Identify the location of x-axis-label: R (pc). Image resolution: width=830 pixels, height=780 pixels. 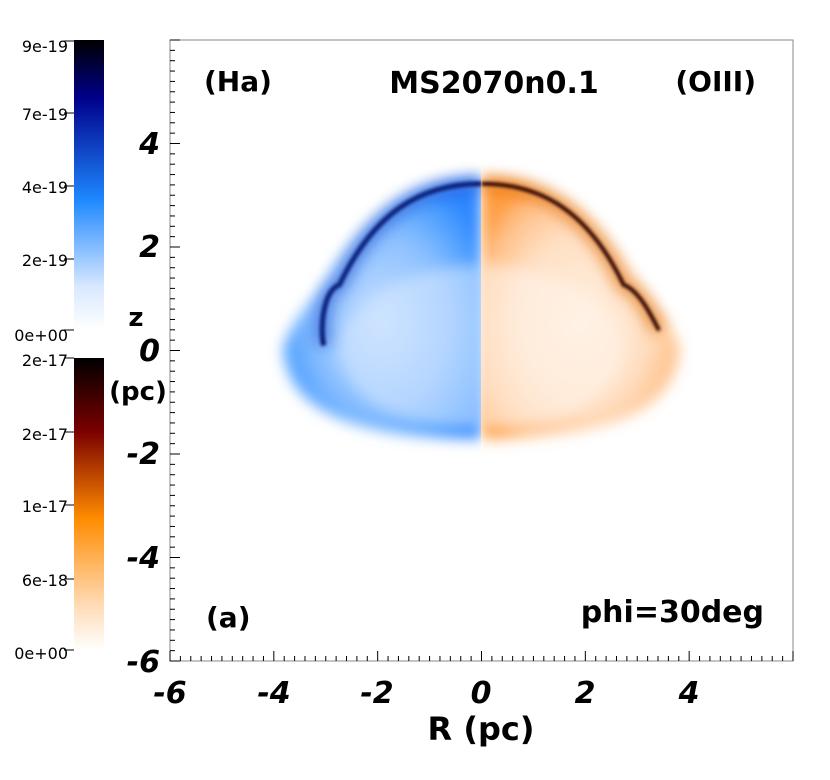
(481, 729).